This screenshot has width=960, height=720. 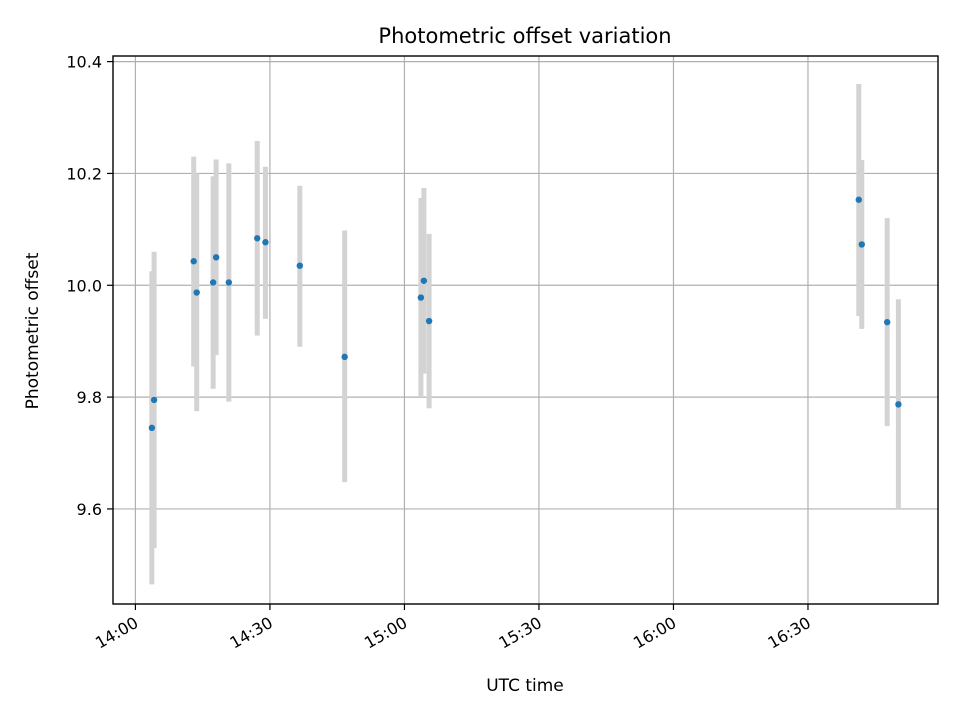 I want to click on x-tick-label: 15:00, so click(x=385, y=633).